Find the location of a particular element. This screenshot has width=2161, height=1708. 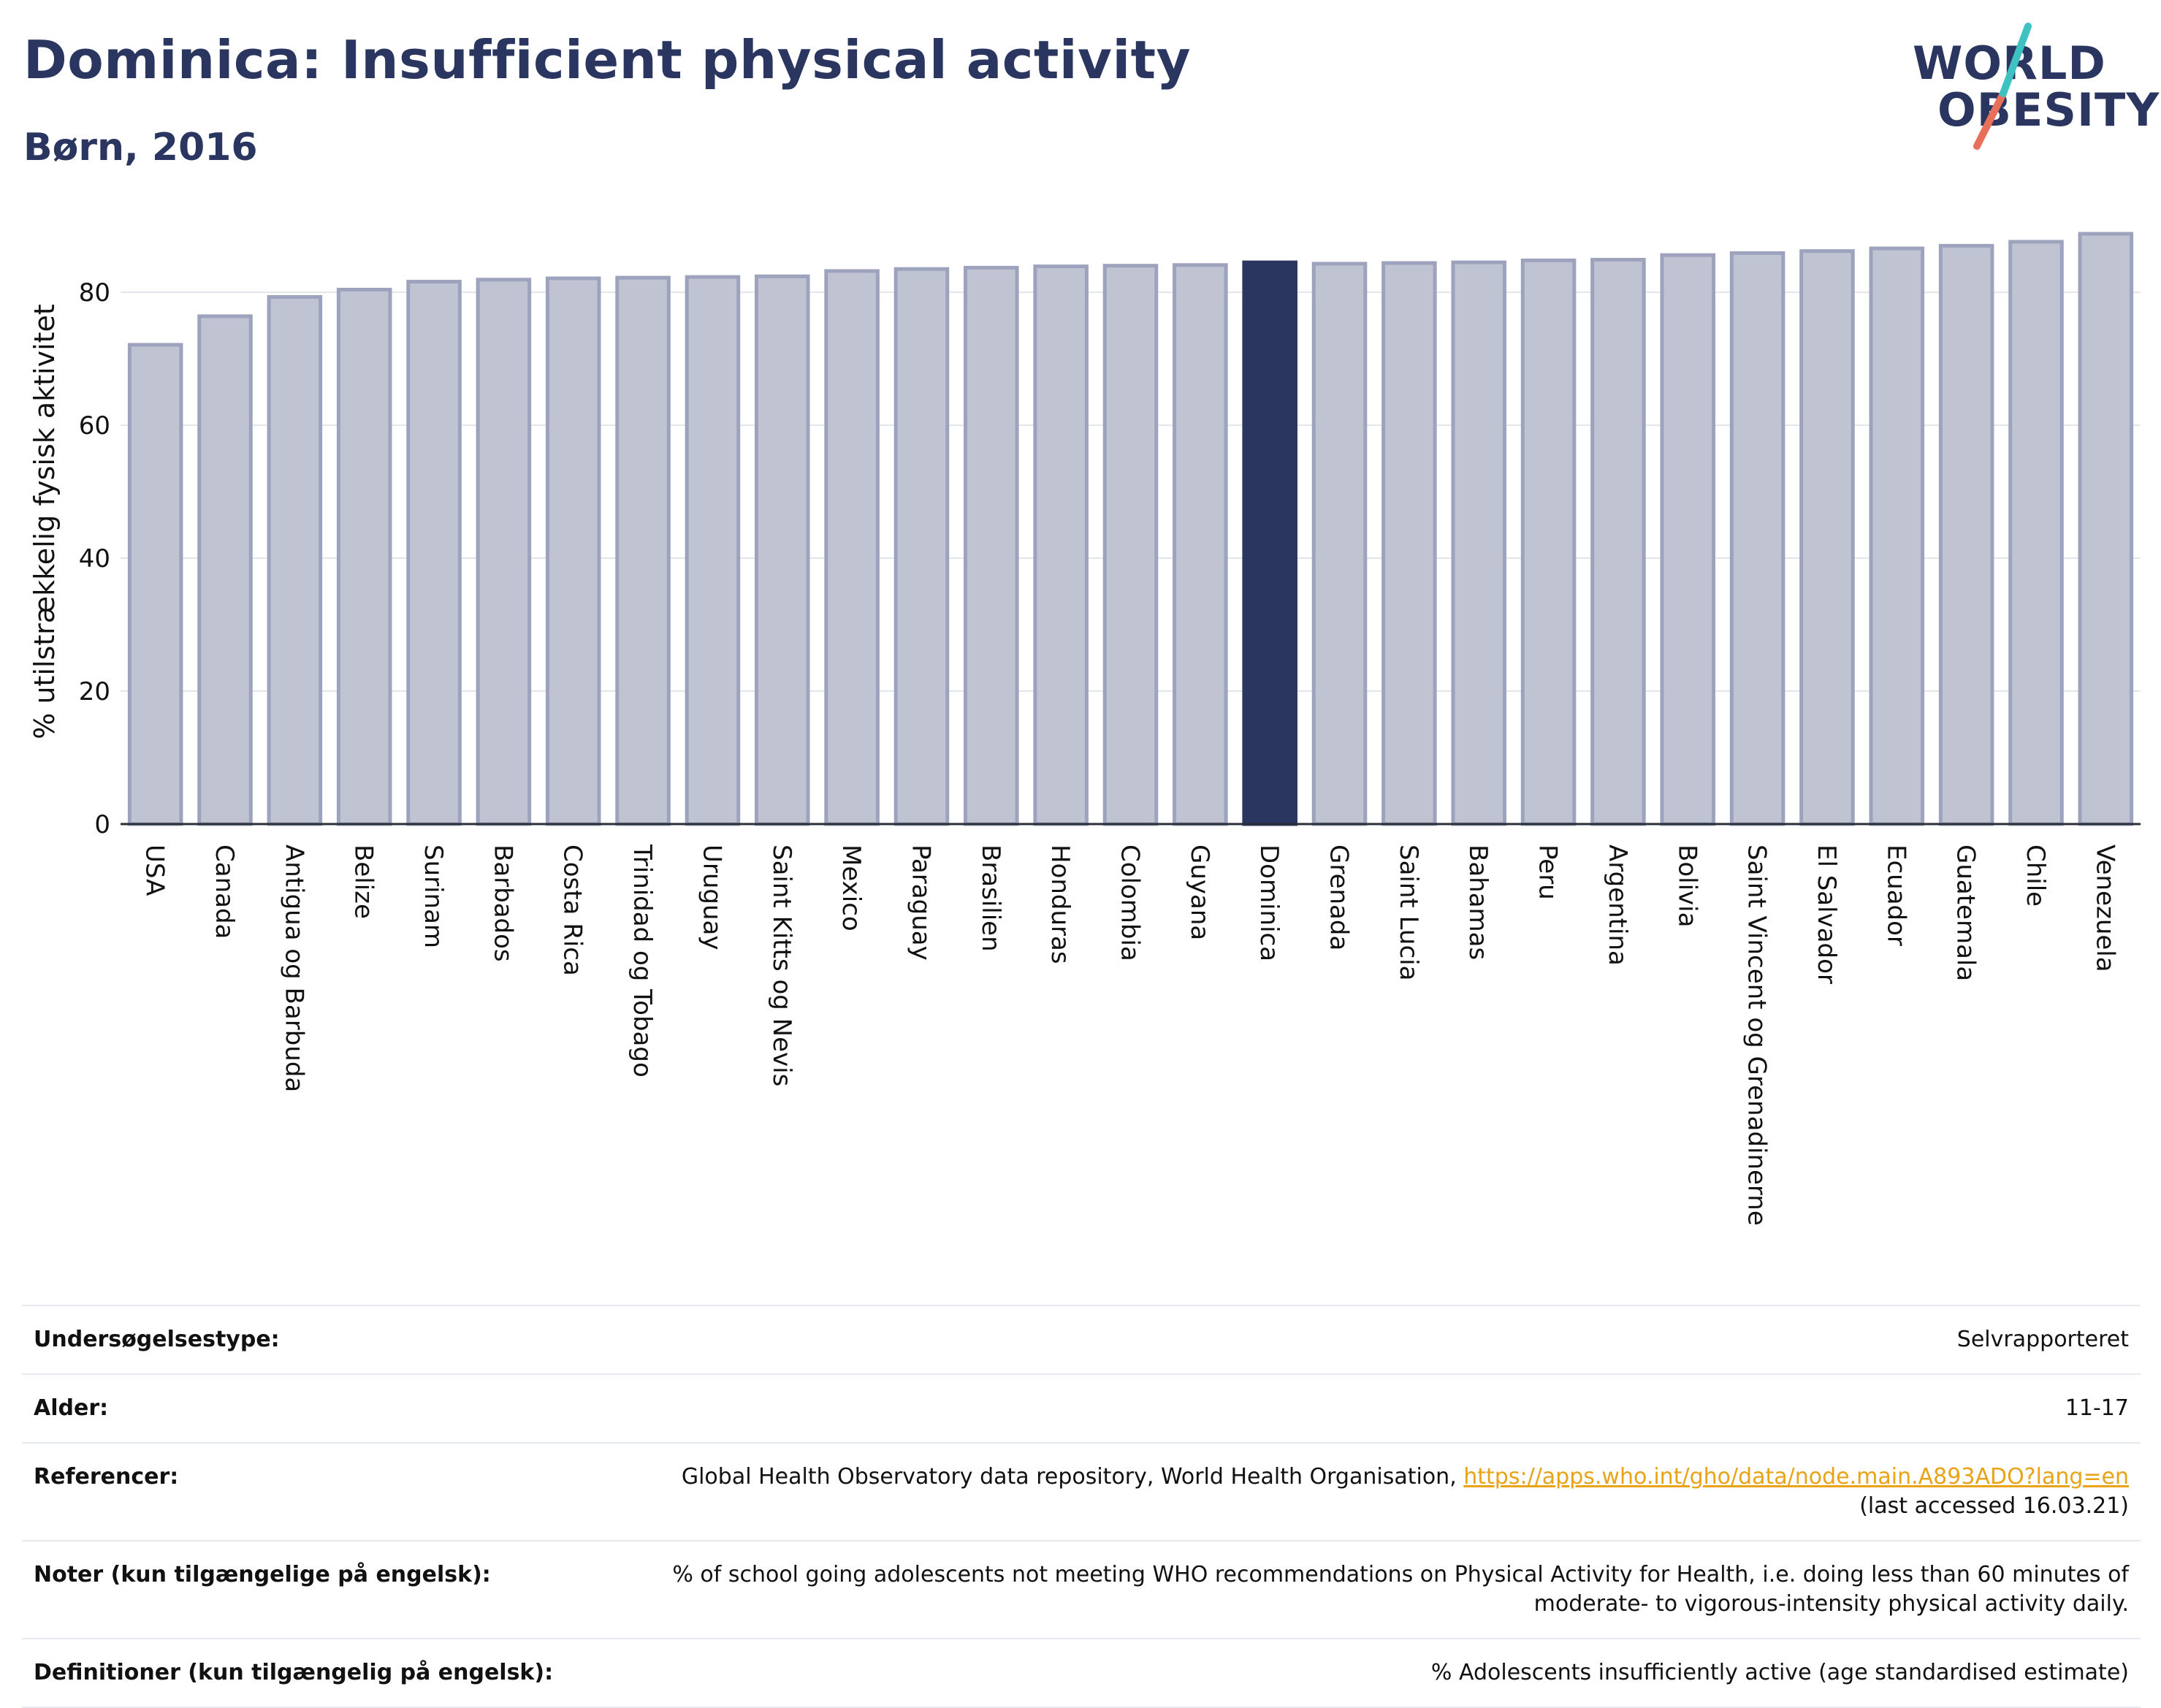

x-tick-label: Guyana is located at coordinates (1199, 893).